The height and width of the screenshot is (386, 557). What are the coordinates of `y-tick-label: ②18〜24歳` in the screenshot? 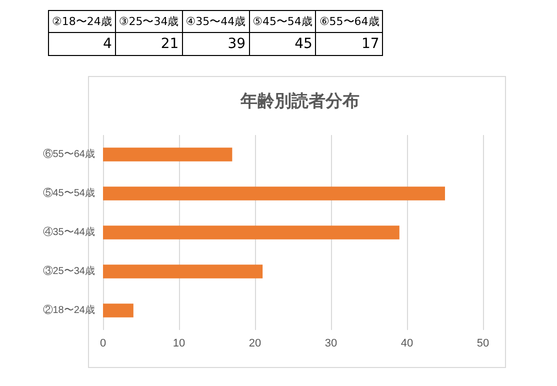 It's located at (68, 310).